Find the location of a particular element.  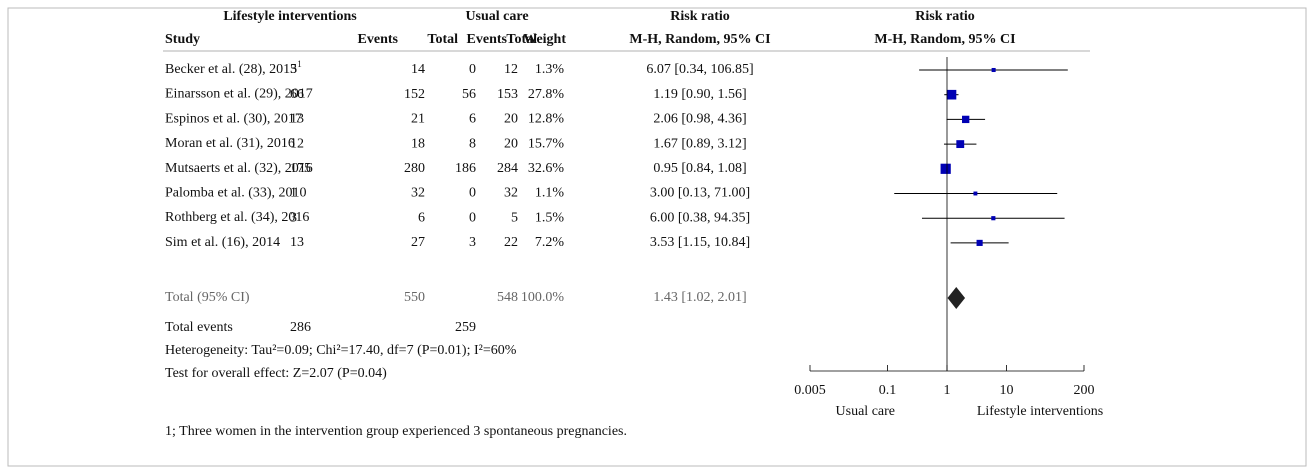

total-ctrl: 20 is located at coordinates (511, 119).